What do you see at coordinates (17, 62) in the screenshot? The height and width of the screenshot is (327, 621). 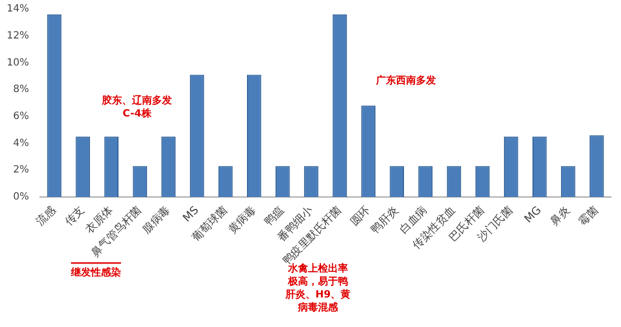 I see `y-tick-label: 10%` at bounding box center [17, 62].